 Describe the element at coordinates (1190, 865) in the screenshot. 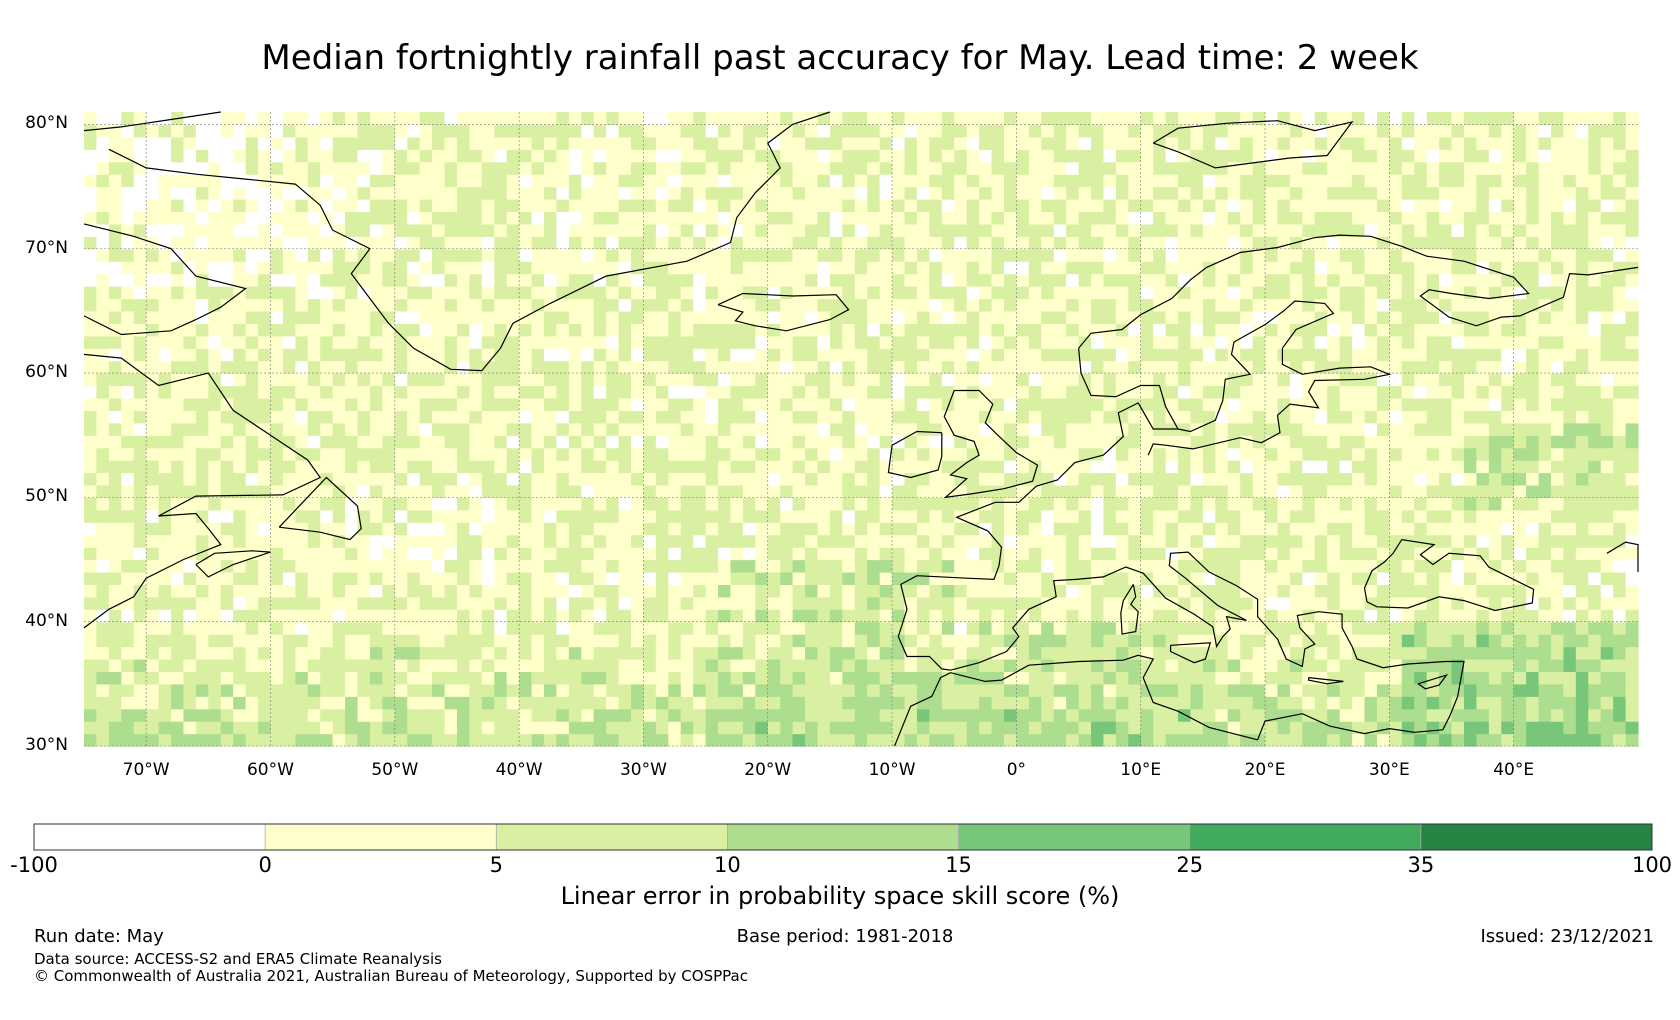

I see `colorbar-tick-label: 25` at that location.